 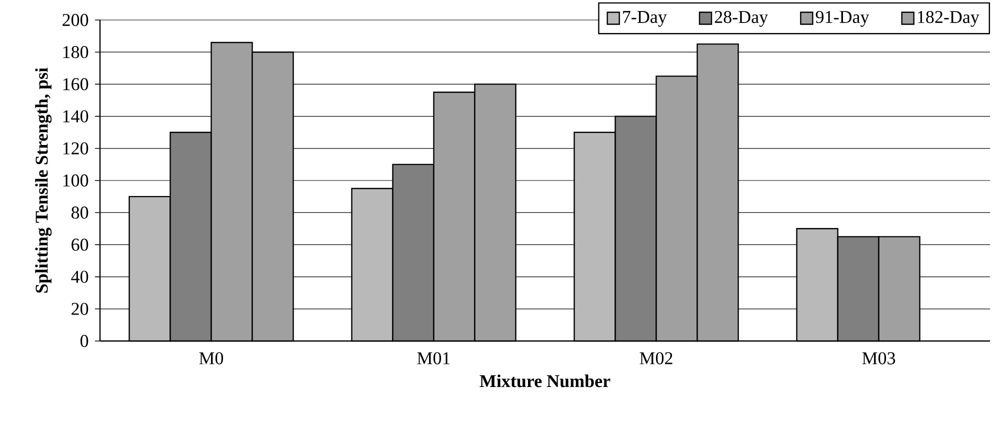 What do you see at coordinates (741, 18) in the screenshot?
I see `legend-label: 28-Day` at bounding box center [741, 18].